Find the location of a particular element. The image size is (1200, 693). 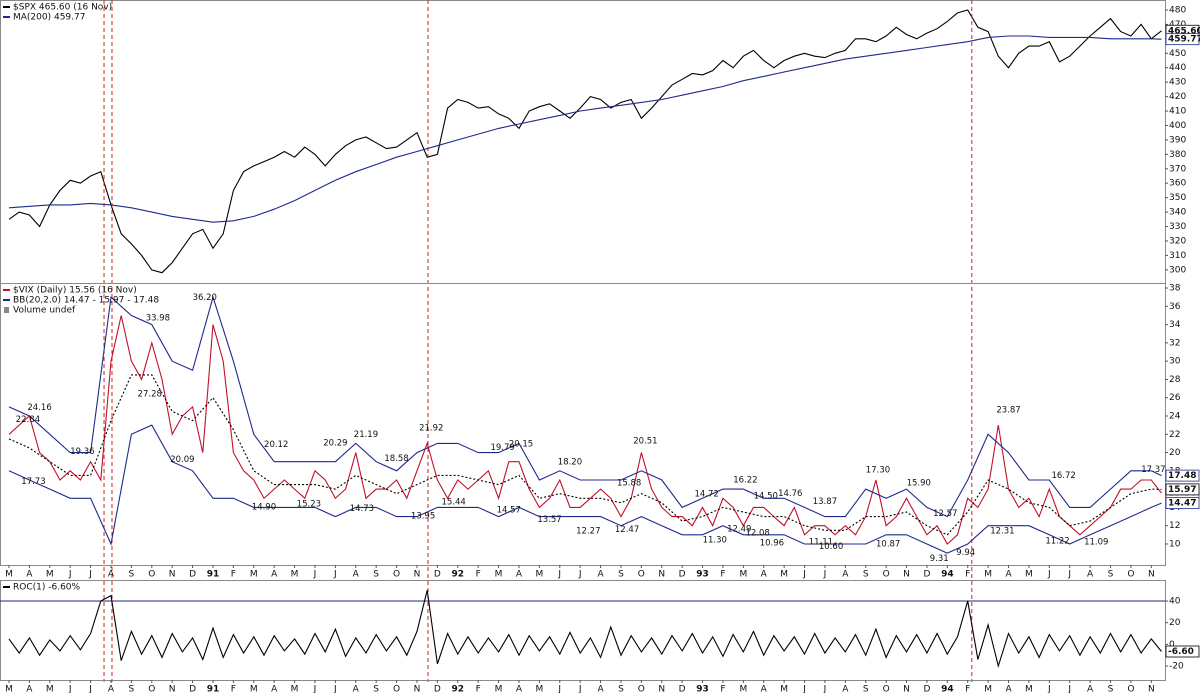

peak-label: 33.98 is located at coordinates (158, 318).